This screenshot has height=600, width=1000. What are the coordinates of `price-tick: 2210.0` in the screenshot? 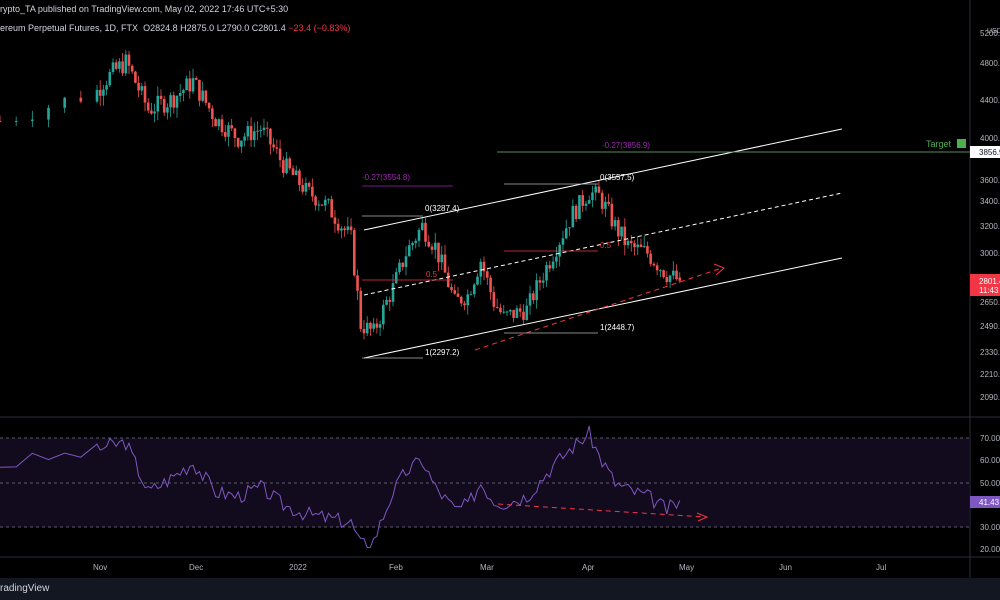 It's located at (990, 374).